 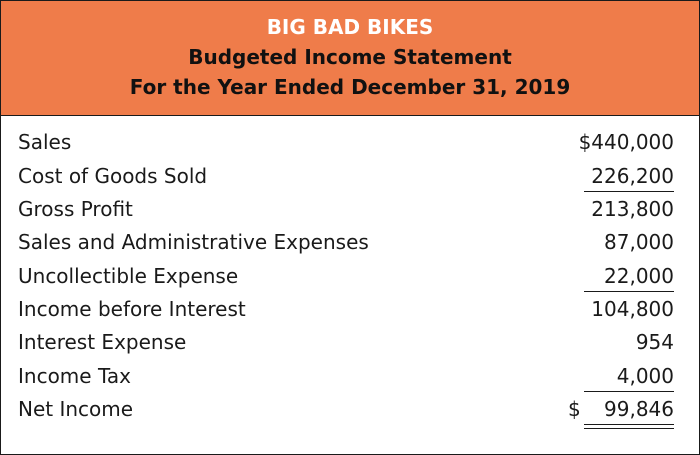 What do you see at coordinates (350, 27) in the screenshot?
I see `company-name: BIG BAD BIKES` at bounding box center [350, 27].